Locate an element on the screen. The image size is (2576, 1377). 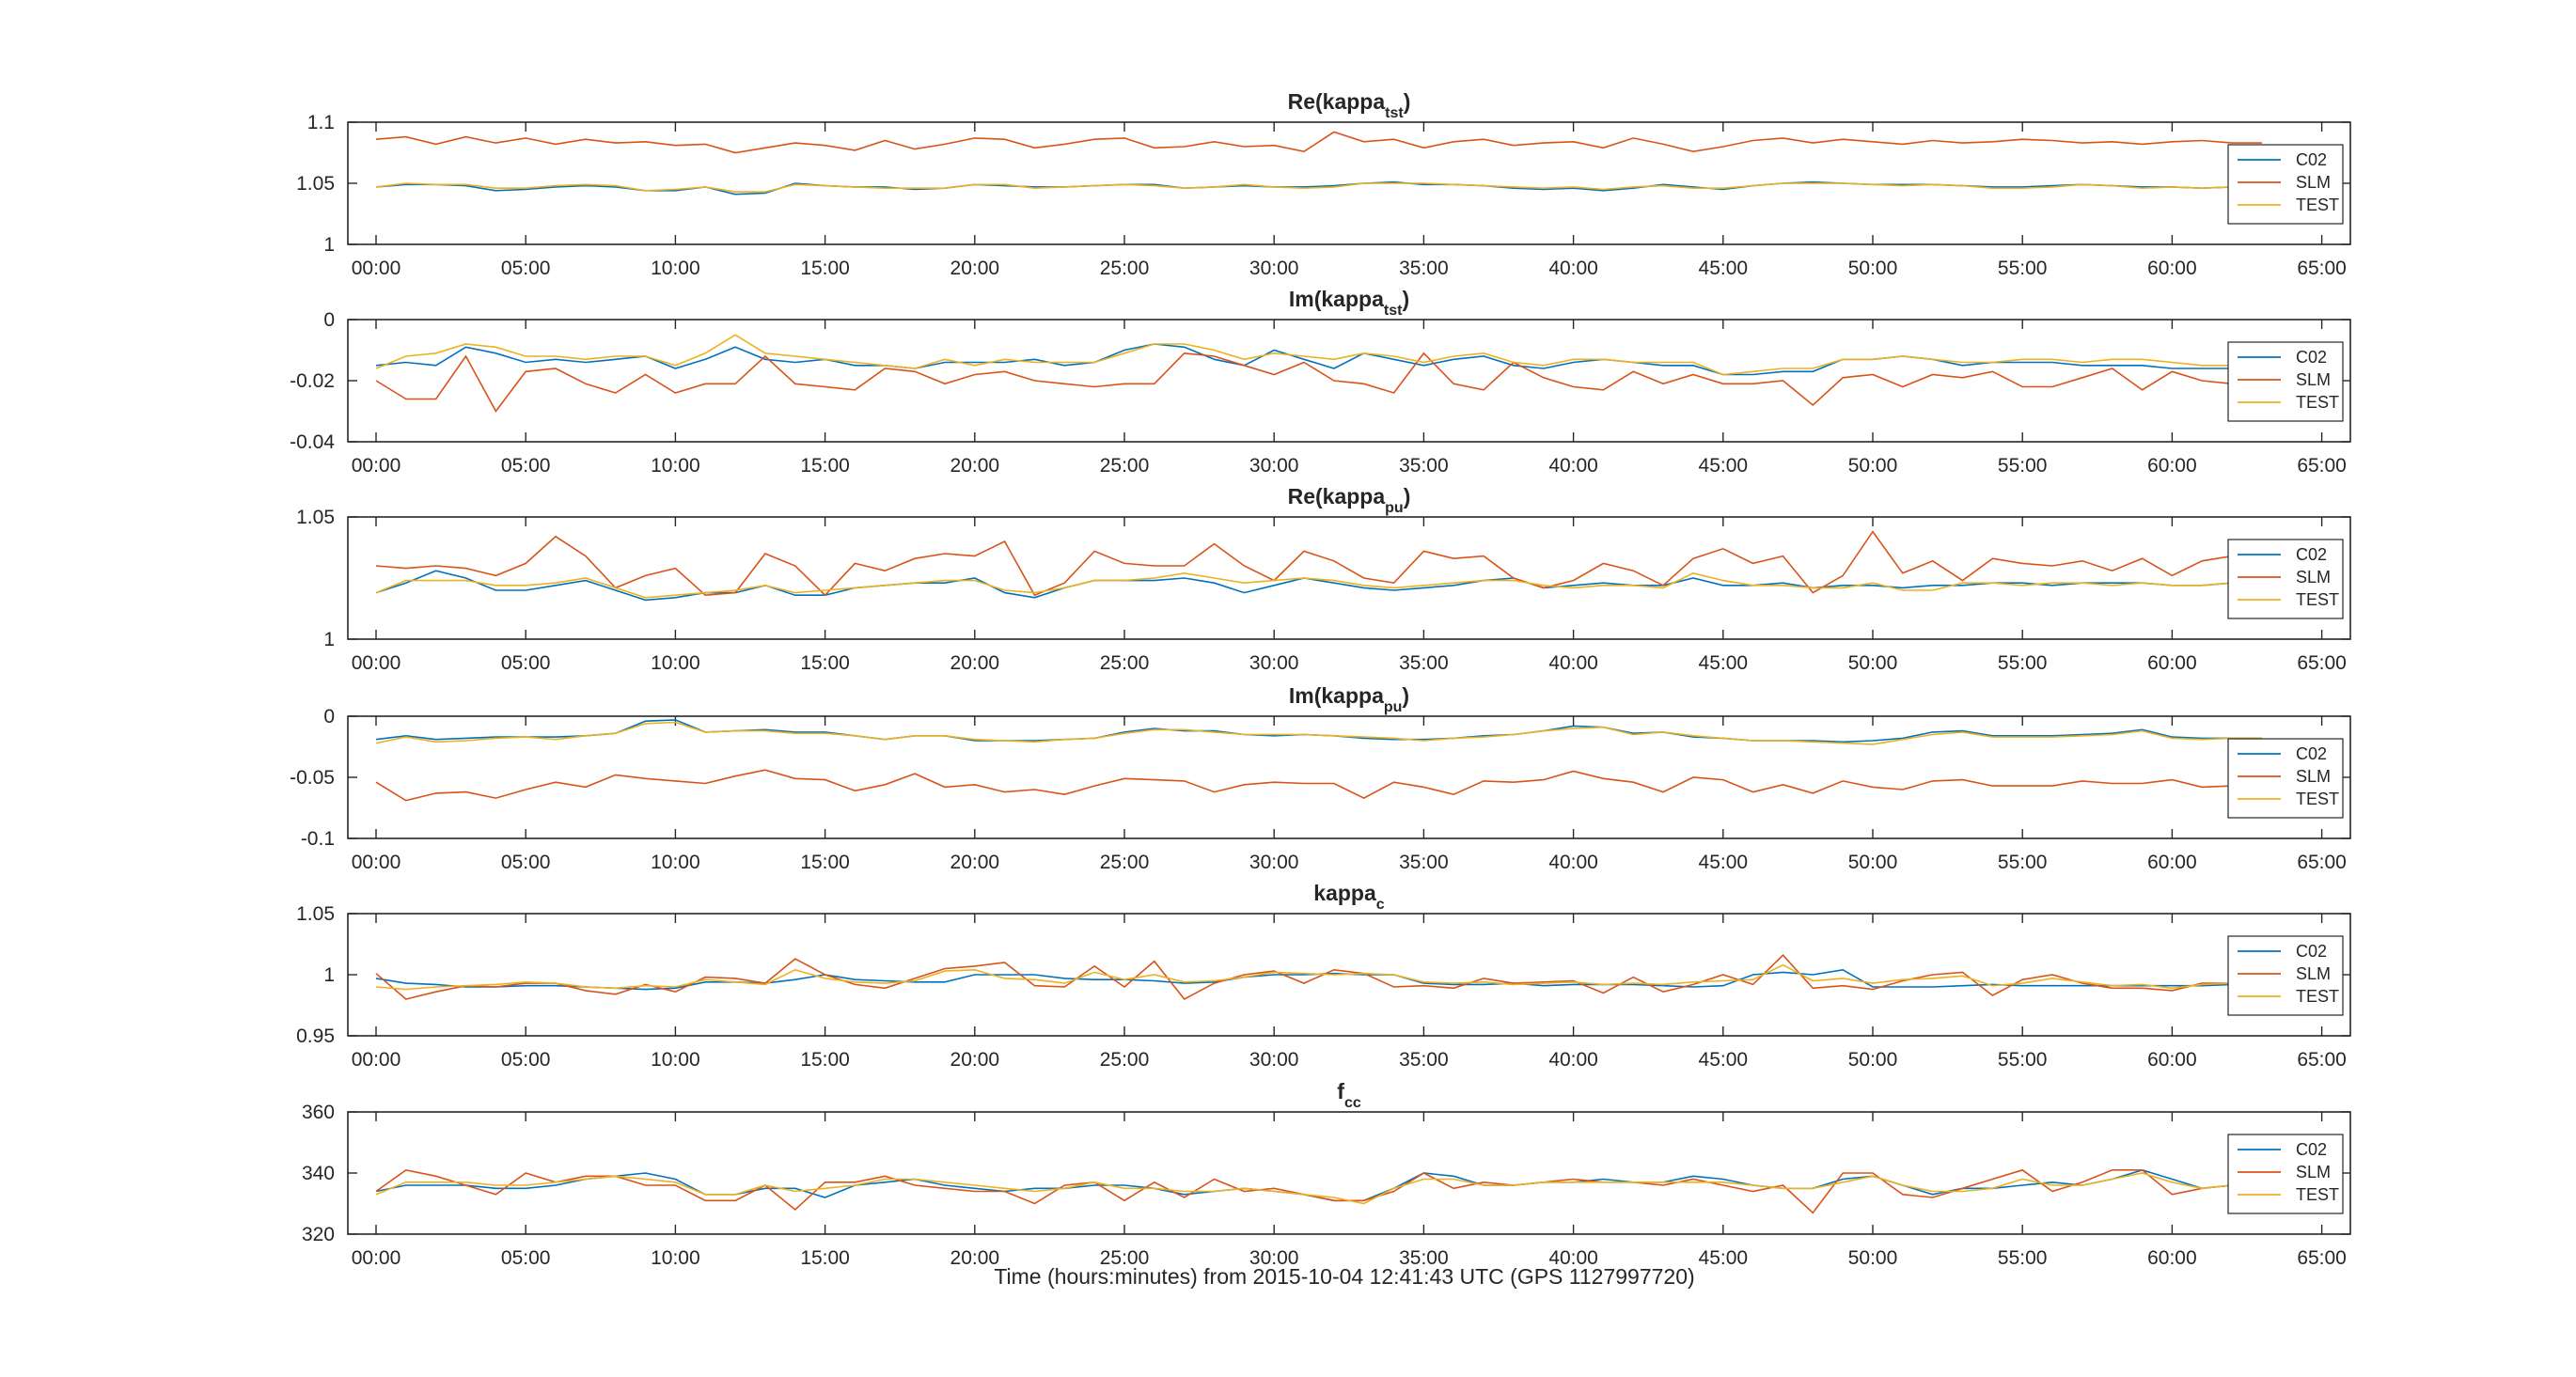
y-tick-label: -0.05 is located at coordinates (313, 778).